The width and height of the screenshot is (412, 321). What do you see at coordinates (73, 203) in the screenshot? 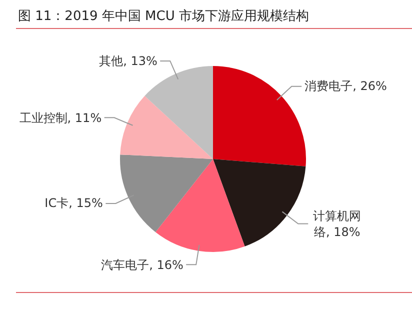
I see `slice-label: IC卡, 15%` at bounding box center [73, 203].